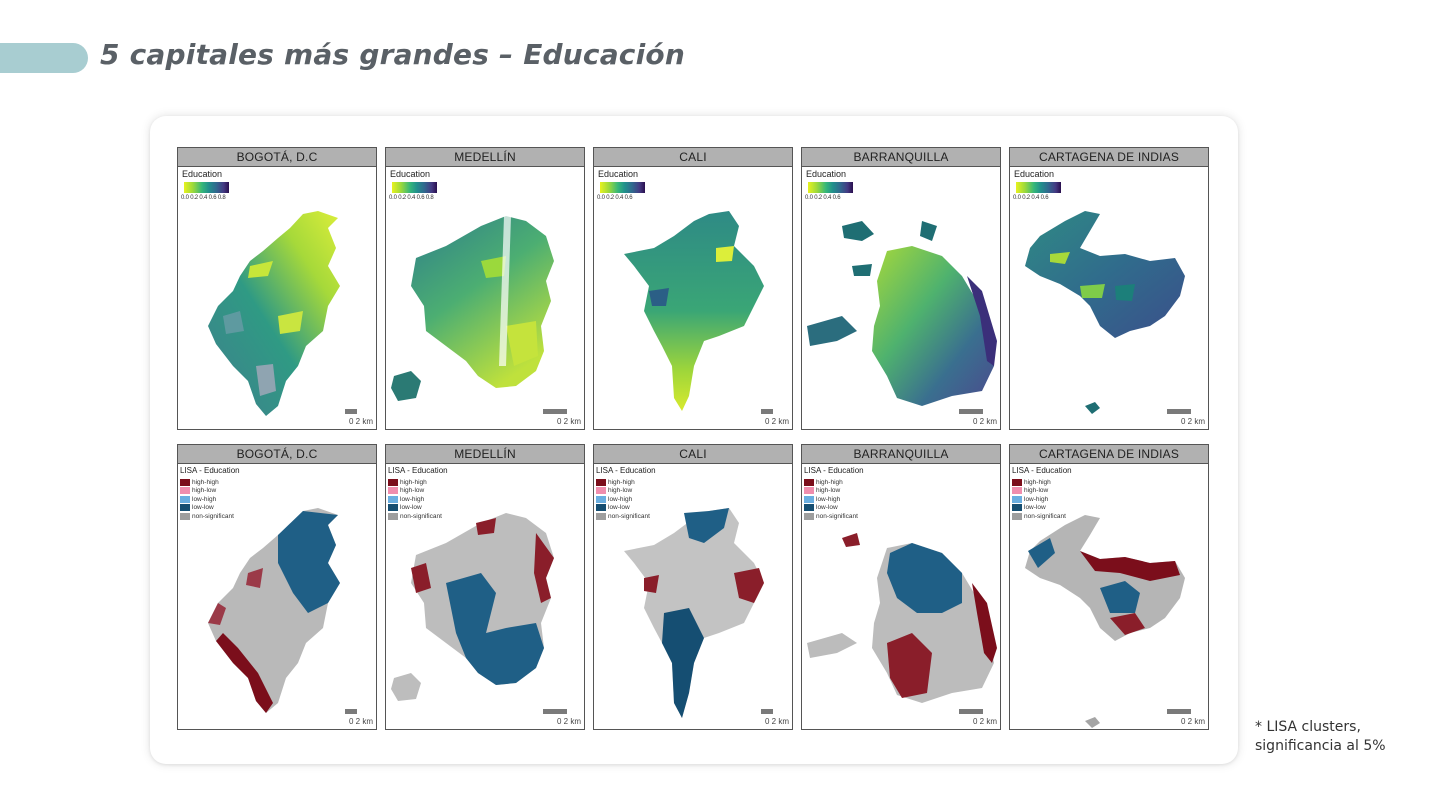  What do you see at coordinates (392, 54) in the screenshot?
I see `slide-title: 5 capitales más grandes – Educación` at bounding box center [392, 54].